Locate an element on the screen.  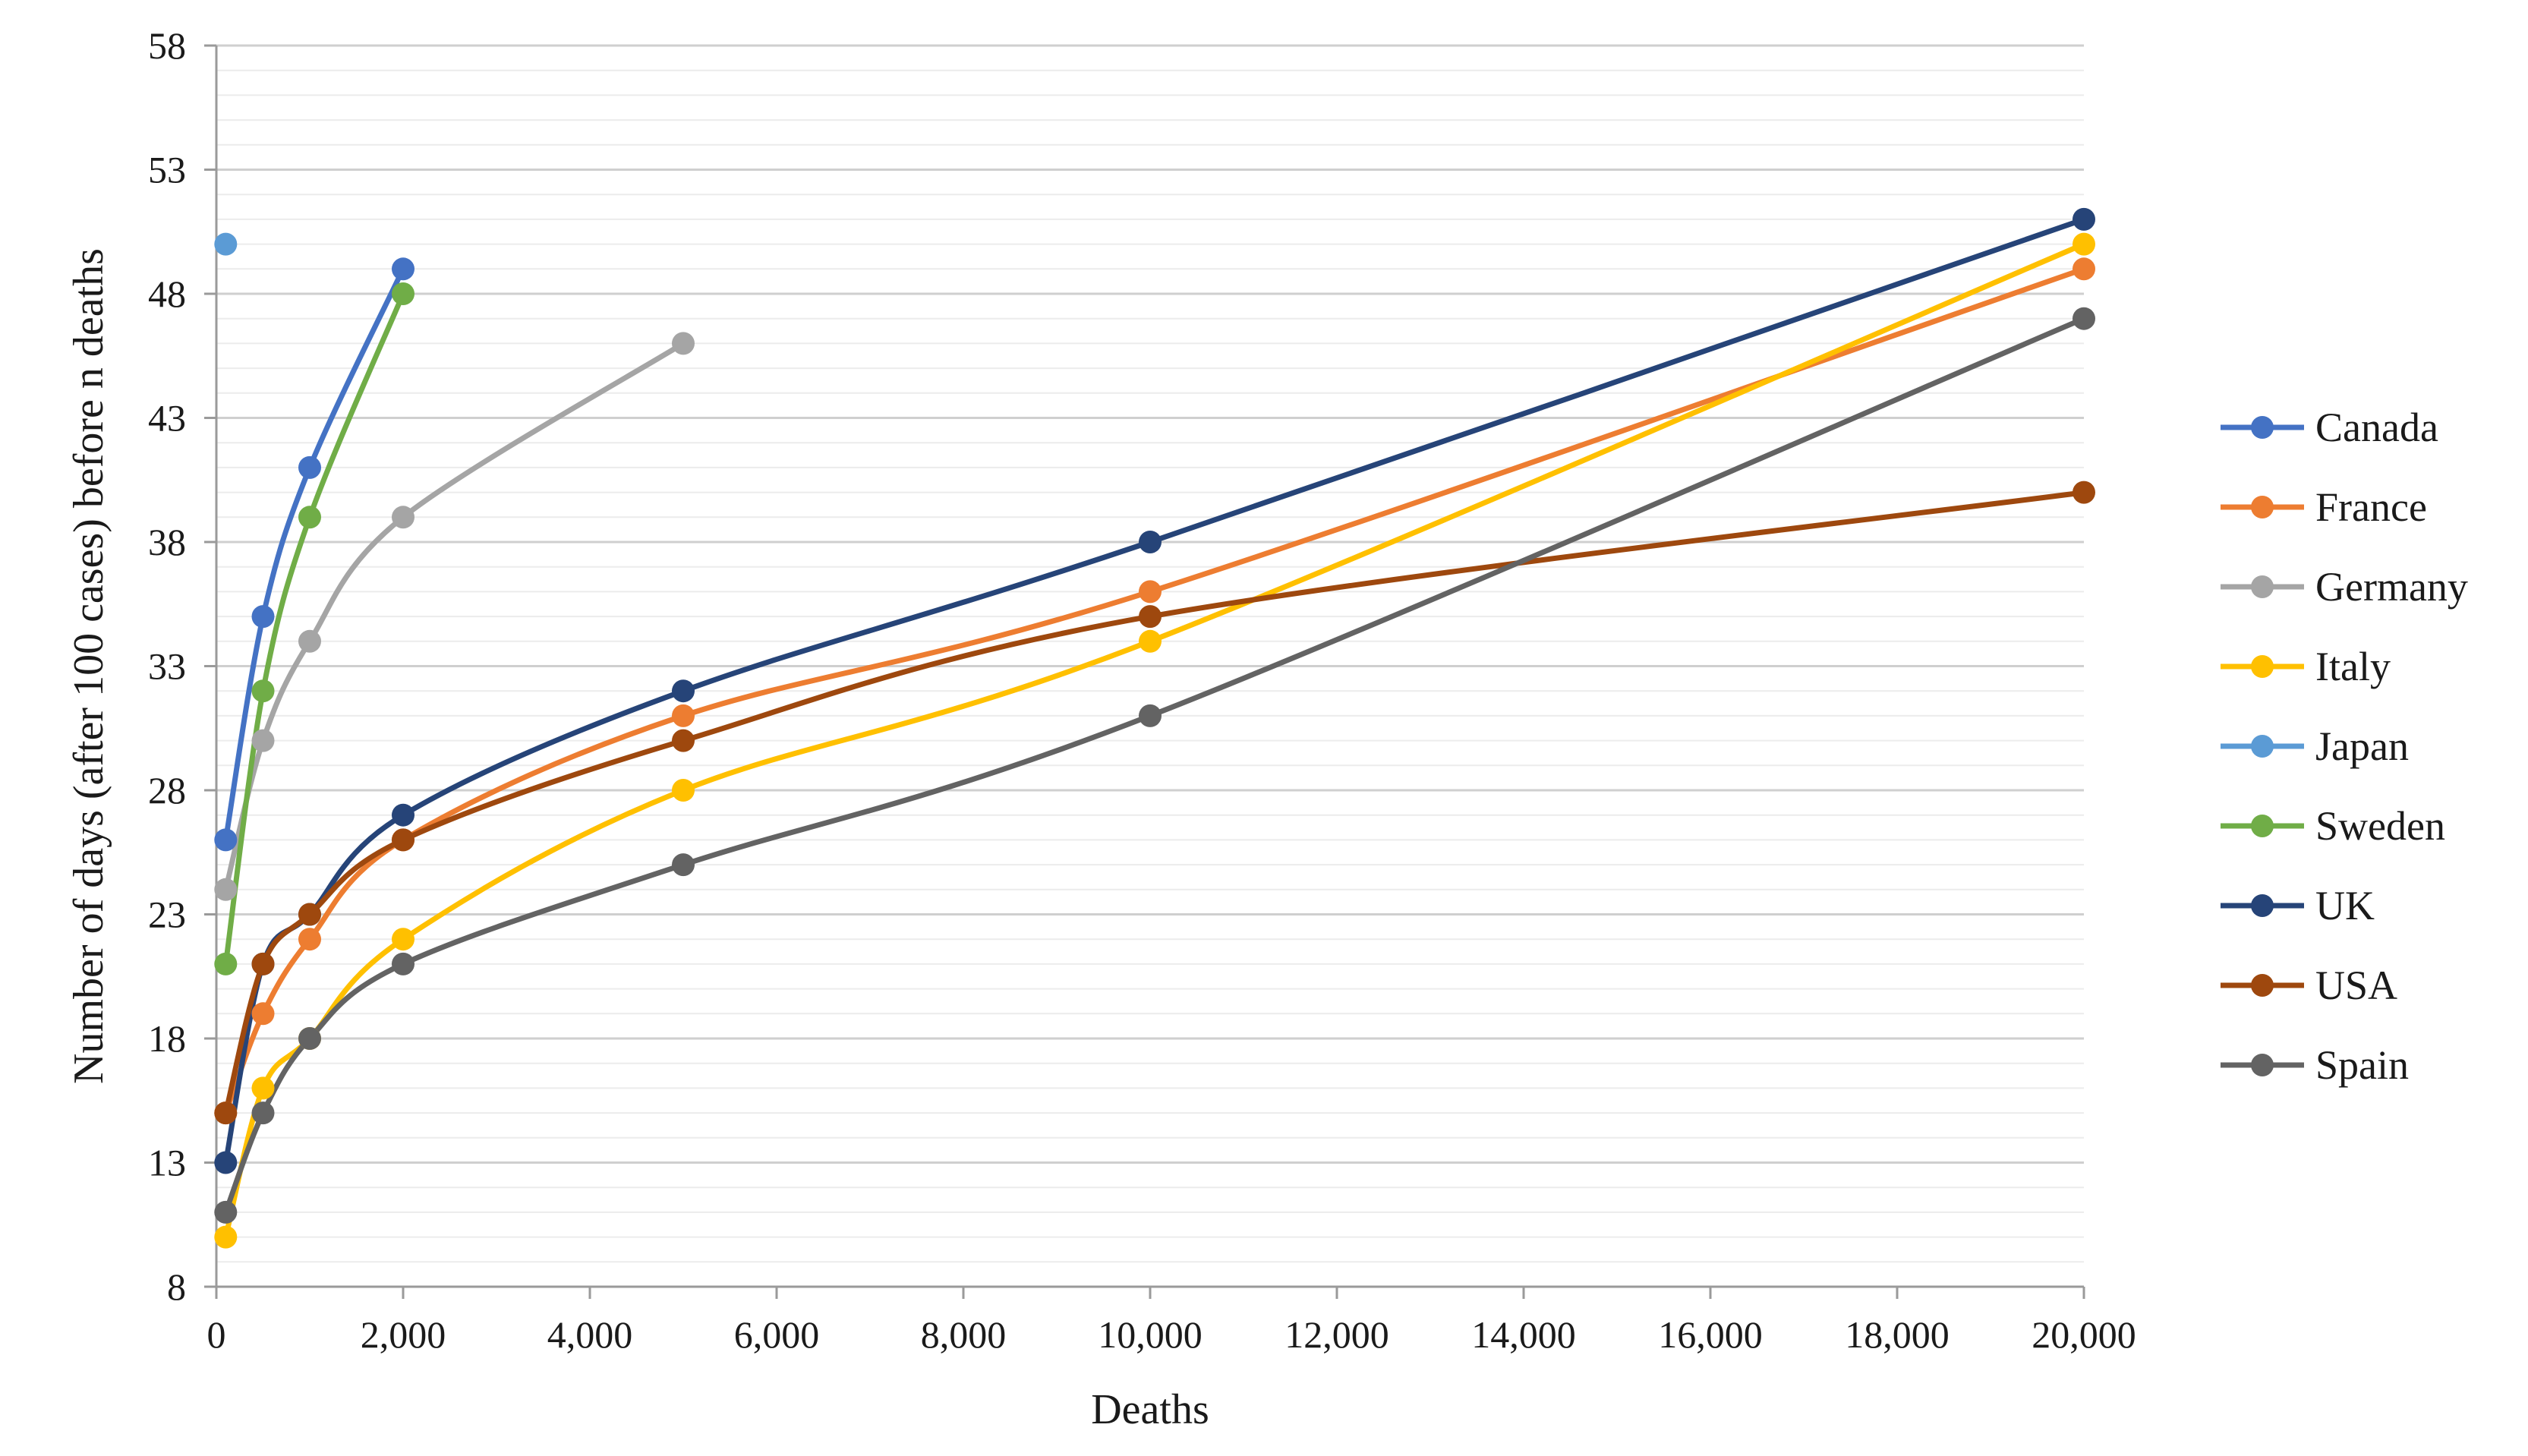
legend-item-japan: Japan is located at coordinates (2315, 746).